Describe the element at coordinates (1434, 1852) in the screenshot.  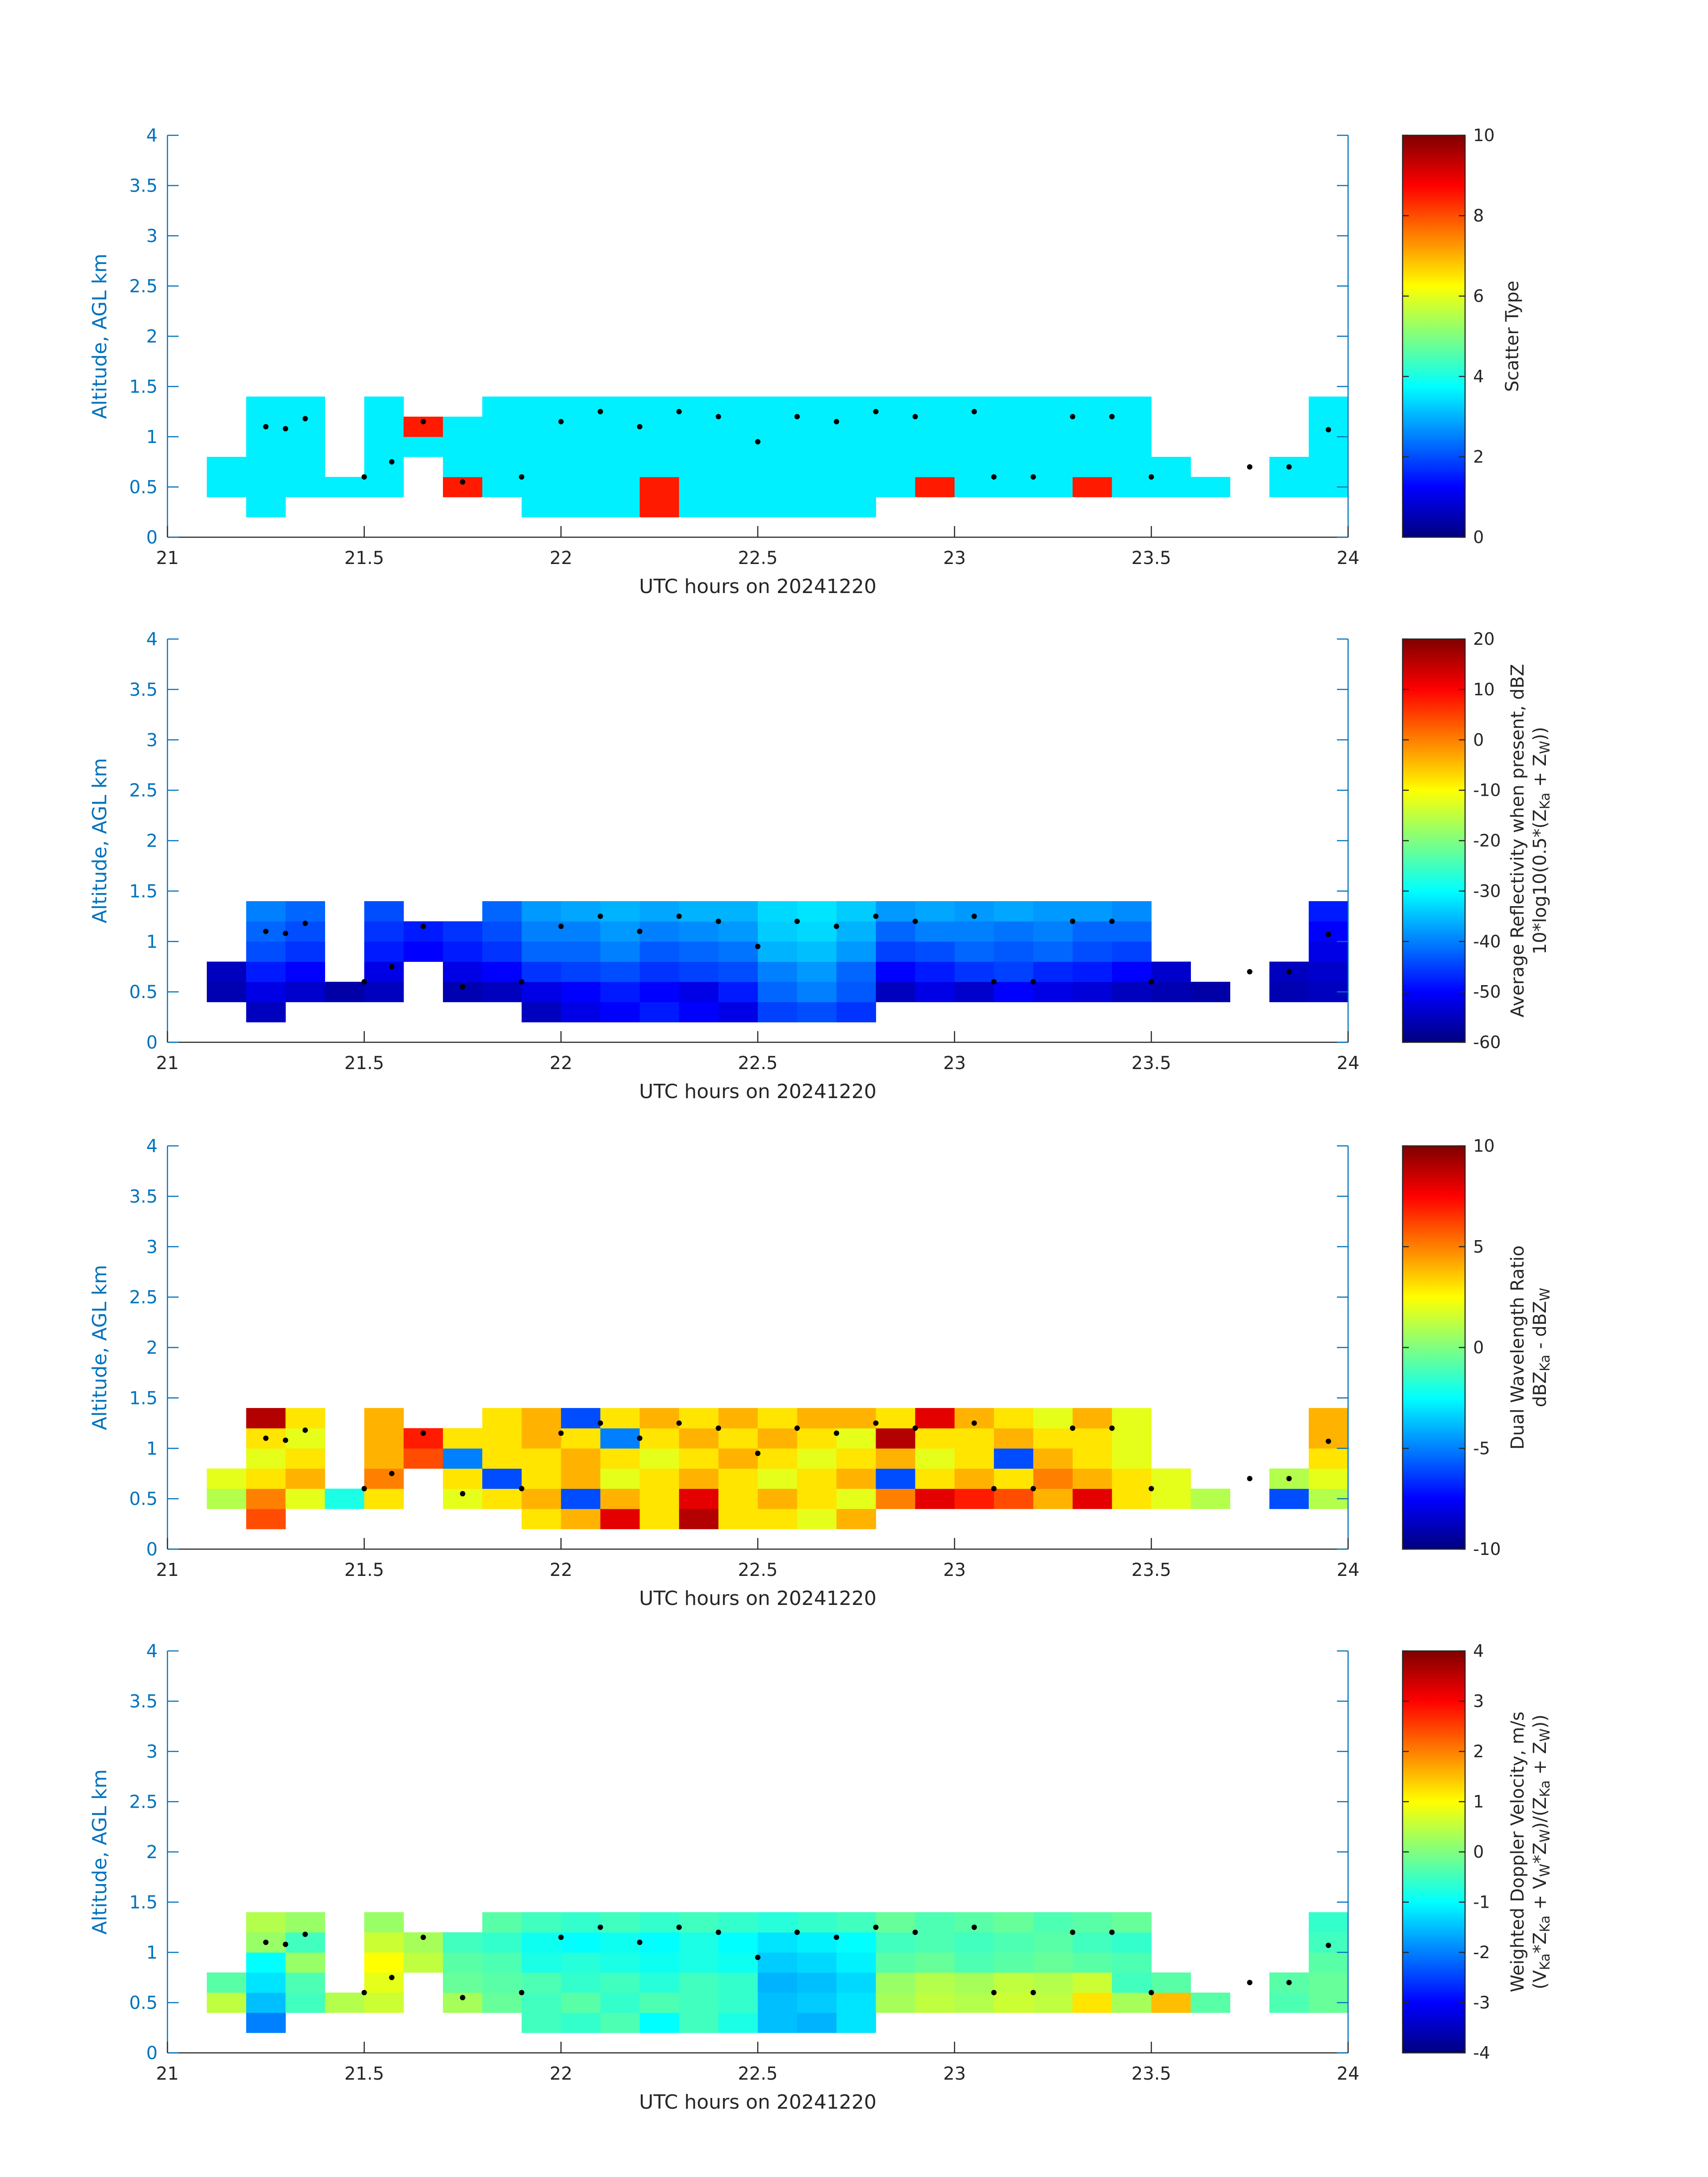
I see `colorbar` at that location.